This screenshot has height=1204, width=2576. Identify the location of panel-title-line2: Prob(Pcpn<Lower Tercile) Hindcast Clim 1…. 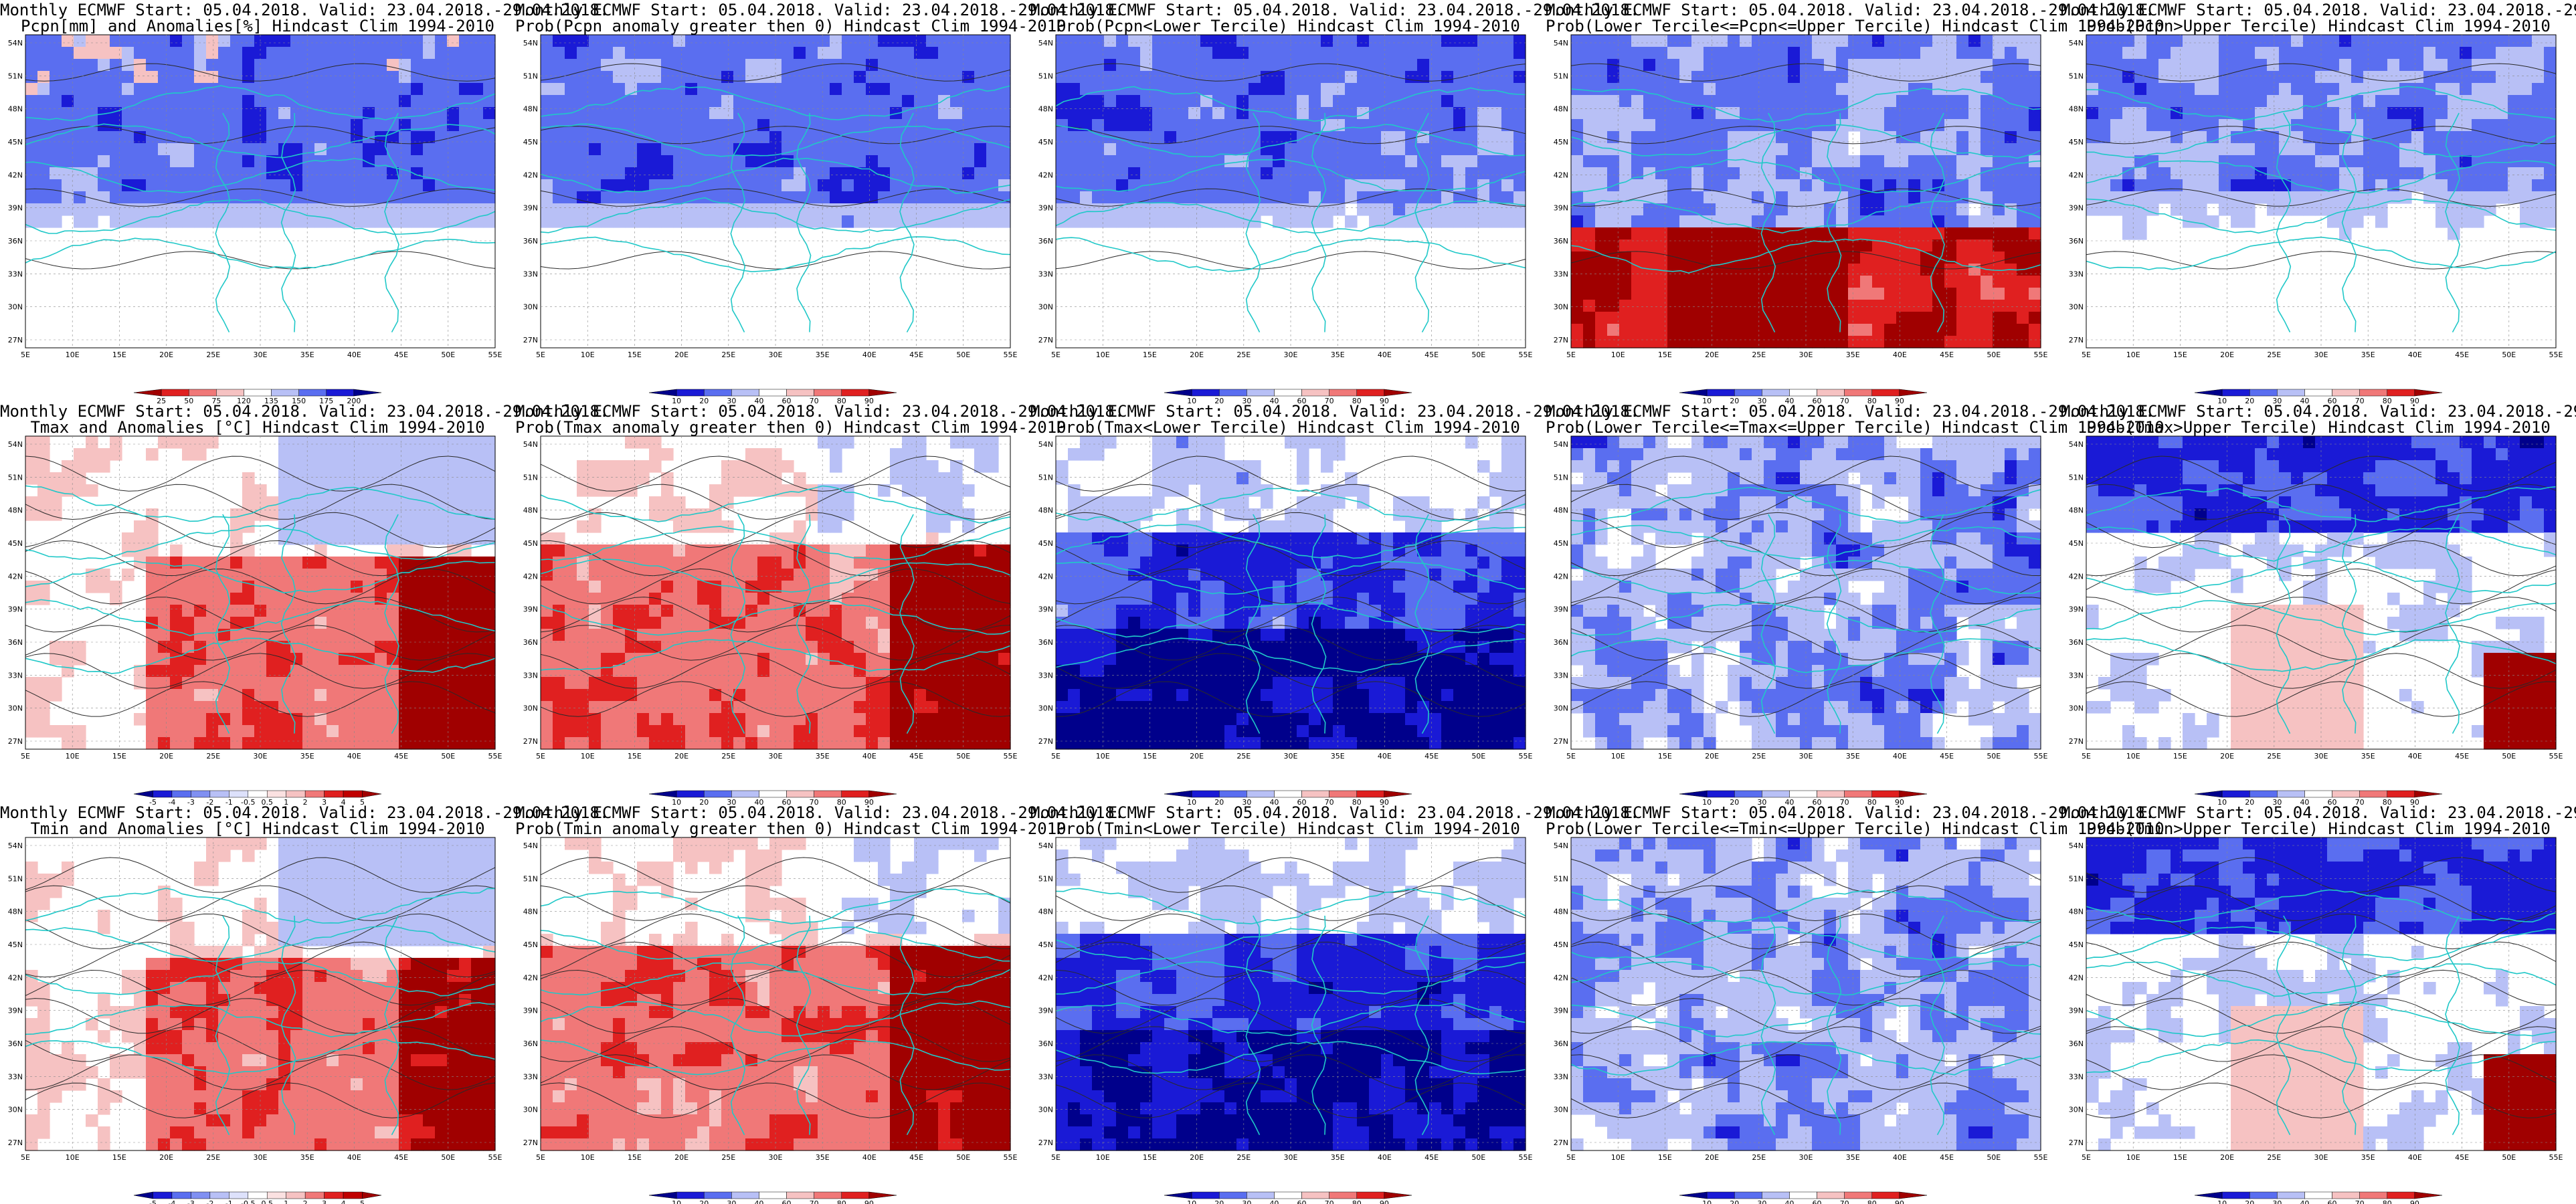
(1288, 26).